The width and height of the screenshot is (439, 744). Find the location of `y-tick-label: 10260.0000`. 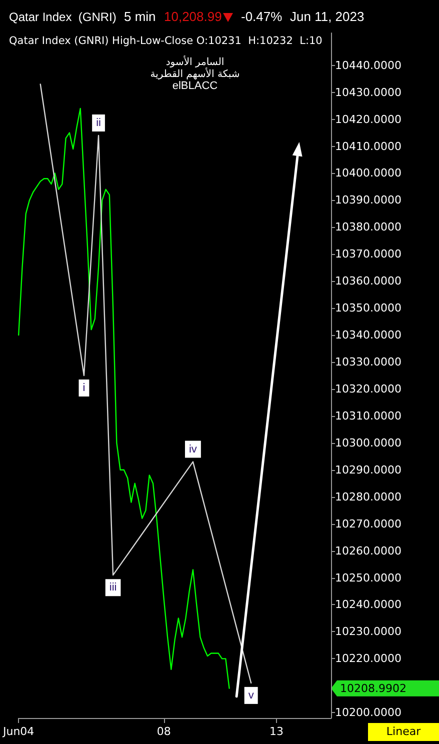

y-tick-label: 10260.0000 is located at coordinates (368, 551).